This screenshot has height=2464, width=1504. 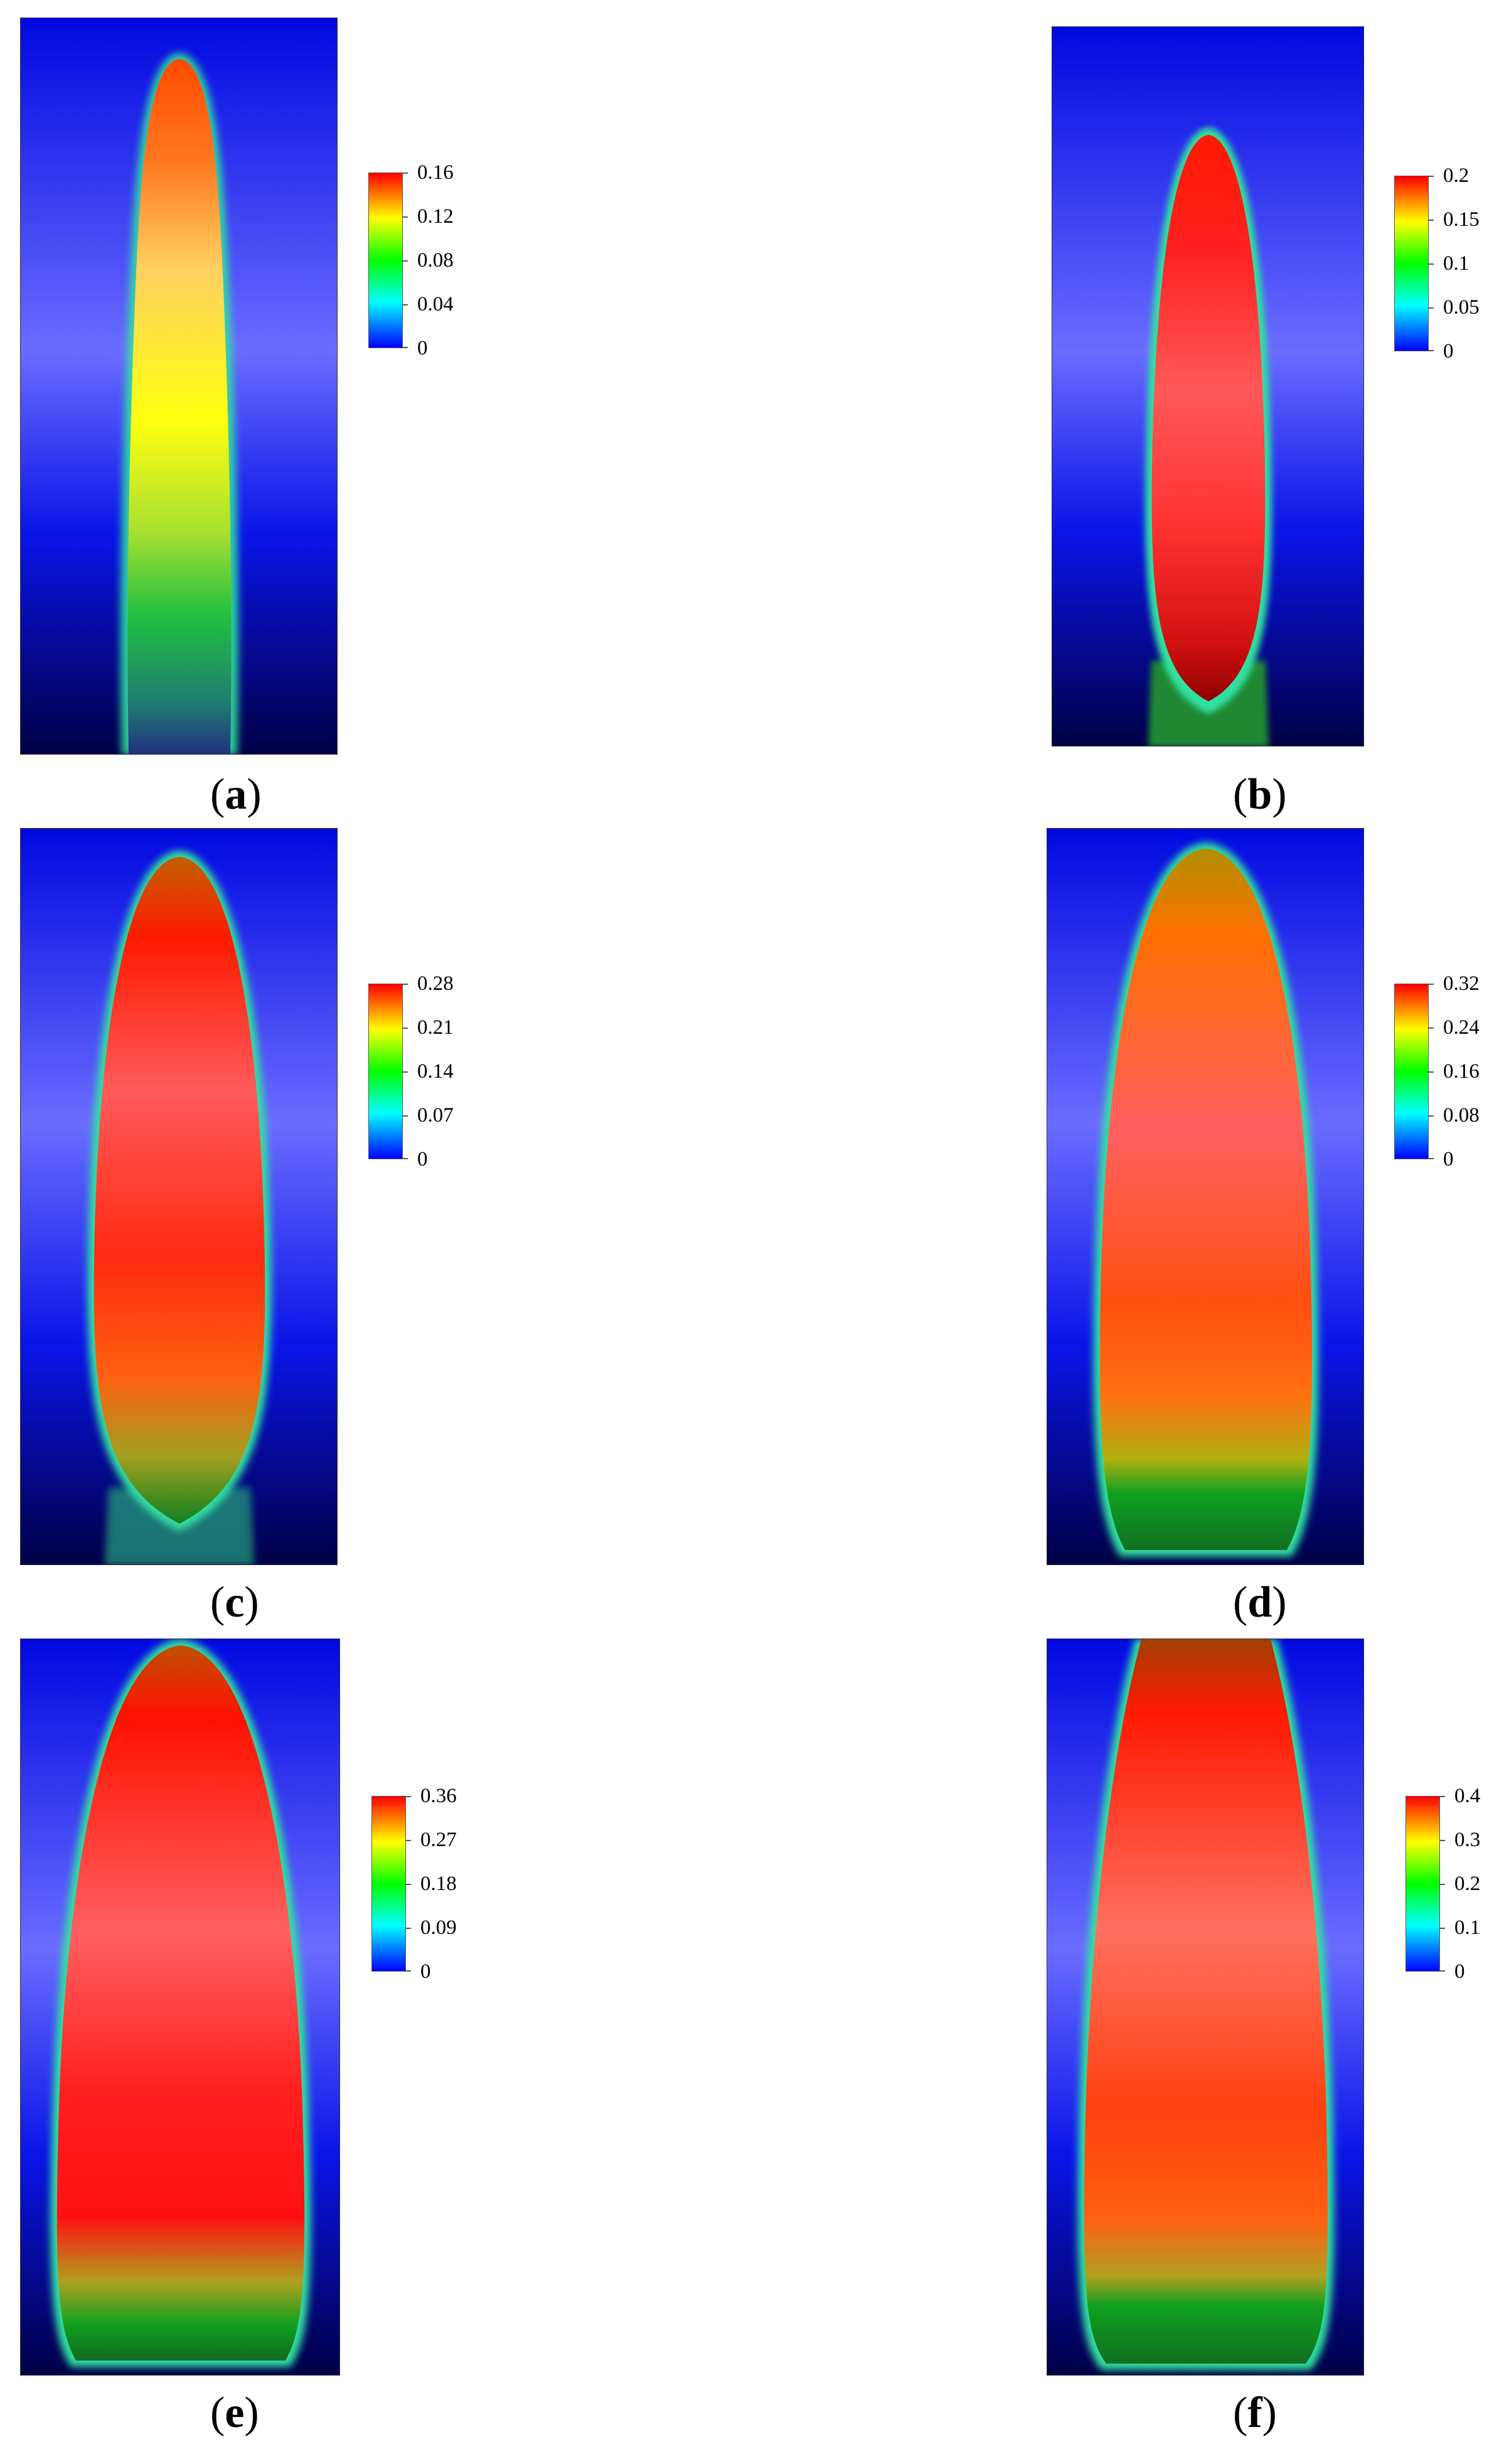 What do you see at coordinates (234, 2413) in the screenshot?
I see `caption-e: (e)` at bounding box center [234, 2413].